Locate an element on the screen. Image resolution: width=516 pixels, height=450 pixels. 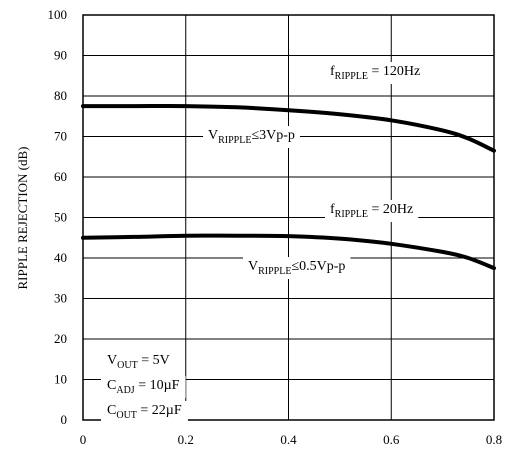
y-tick-label: 60 is located at coordinates (60, 176).